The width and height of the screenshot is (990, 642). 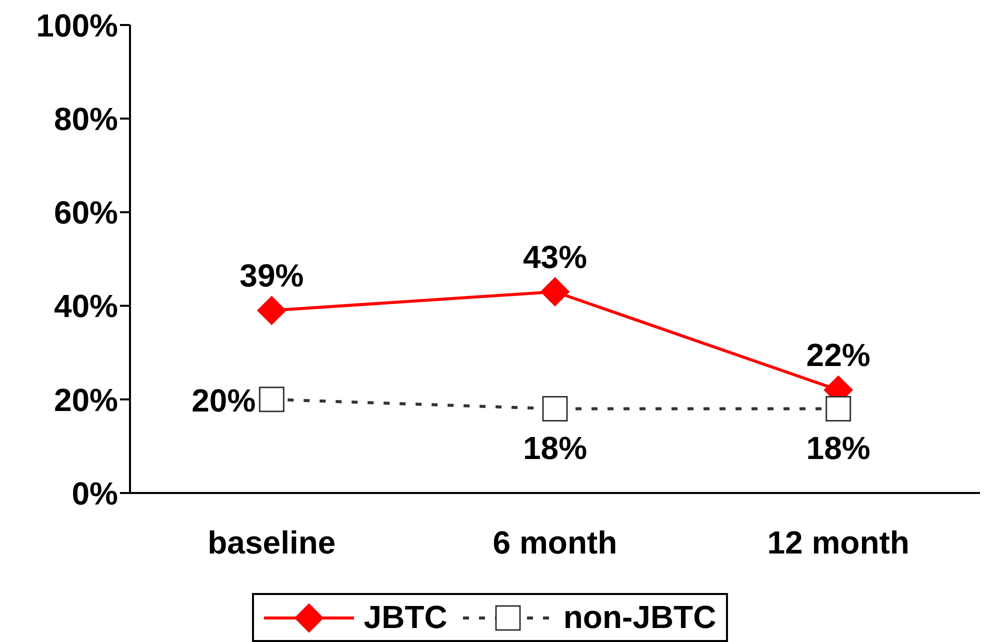 I want to click on x-tick-label: 6 month, so click(x=555, y=542).